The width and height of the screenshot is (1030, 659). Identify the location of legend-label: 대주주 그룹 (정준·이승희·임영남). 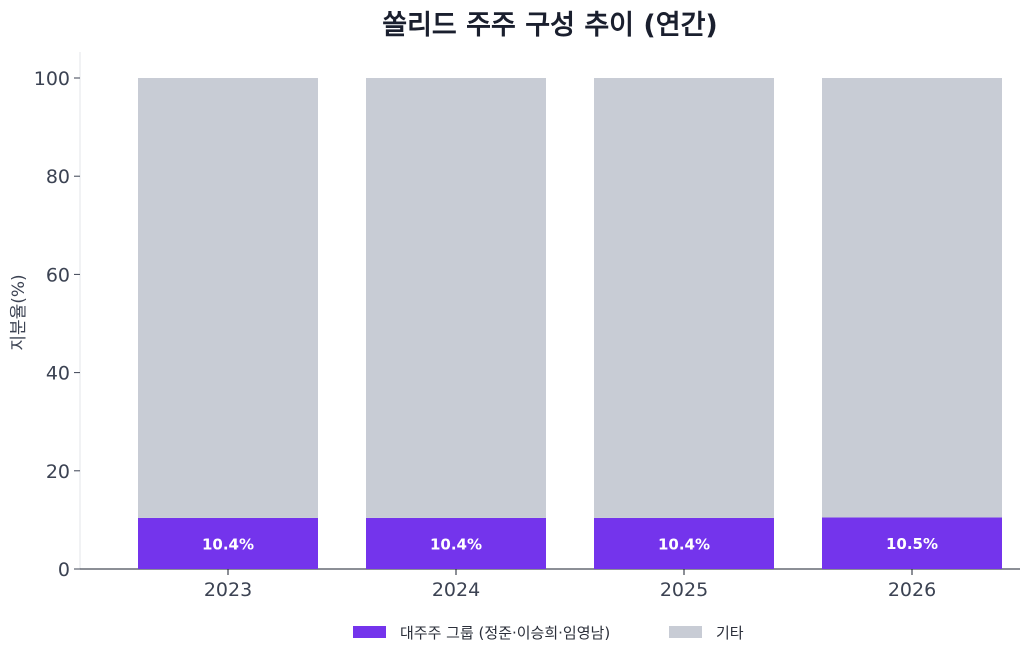
(505, 633).